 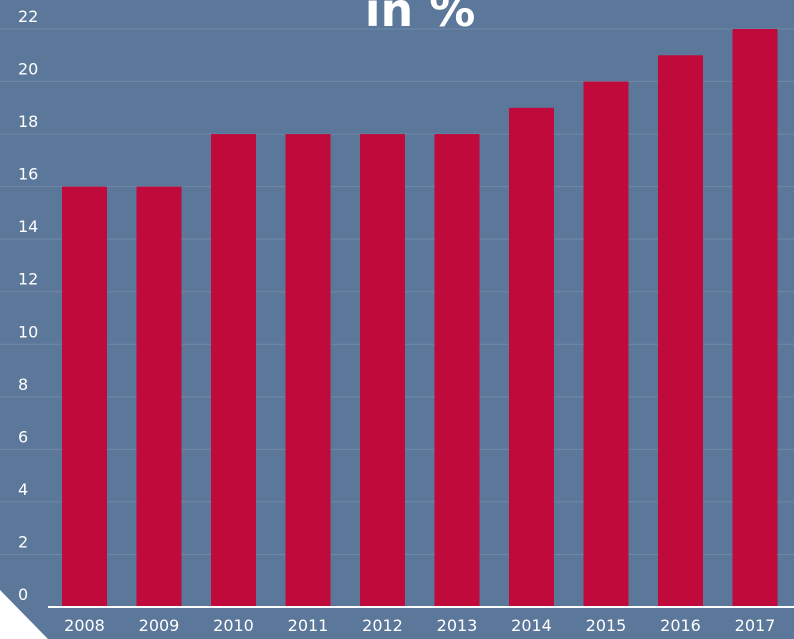 I want to click on y-tick-label-10: 10, so click(x=28, y=331).